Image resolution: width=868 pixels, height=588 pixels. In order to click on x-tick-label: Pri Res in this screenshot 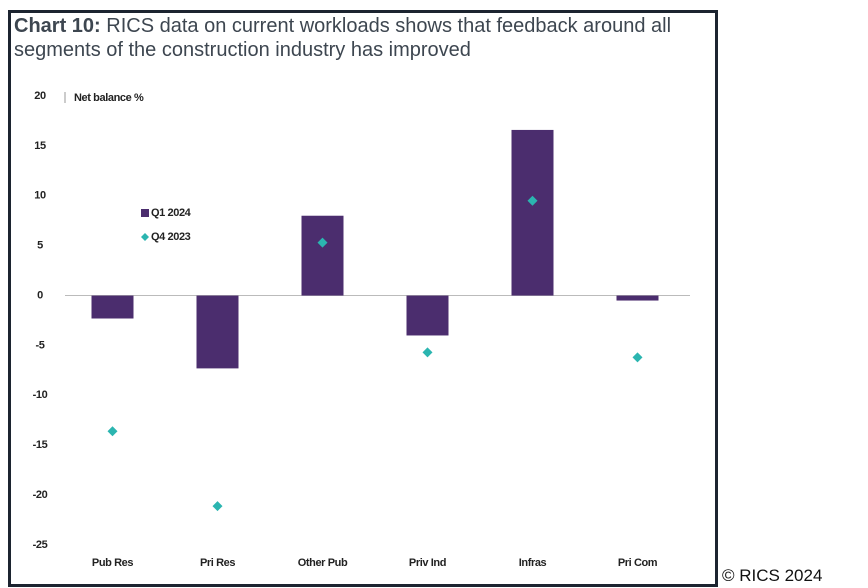, I will do `click(217, 563)`.